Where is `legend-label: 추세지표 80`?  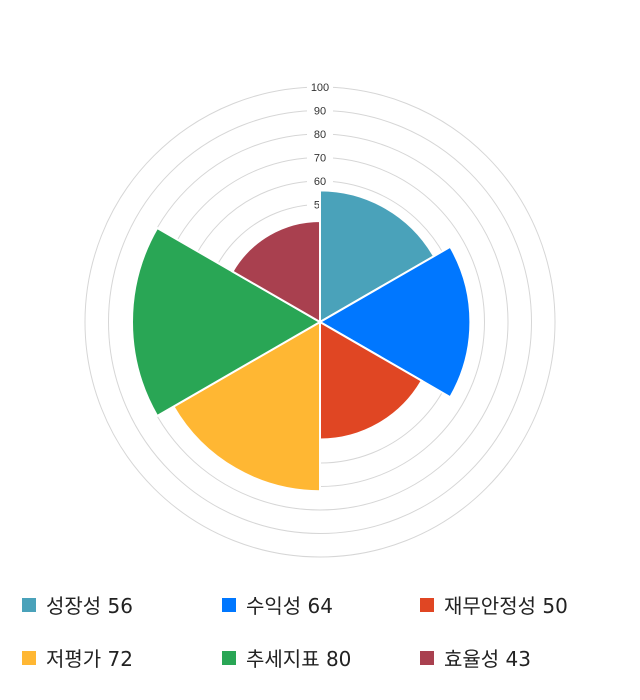 legend-label: 추세지표 80 is located at coordinates (299, 659).